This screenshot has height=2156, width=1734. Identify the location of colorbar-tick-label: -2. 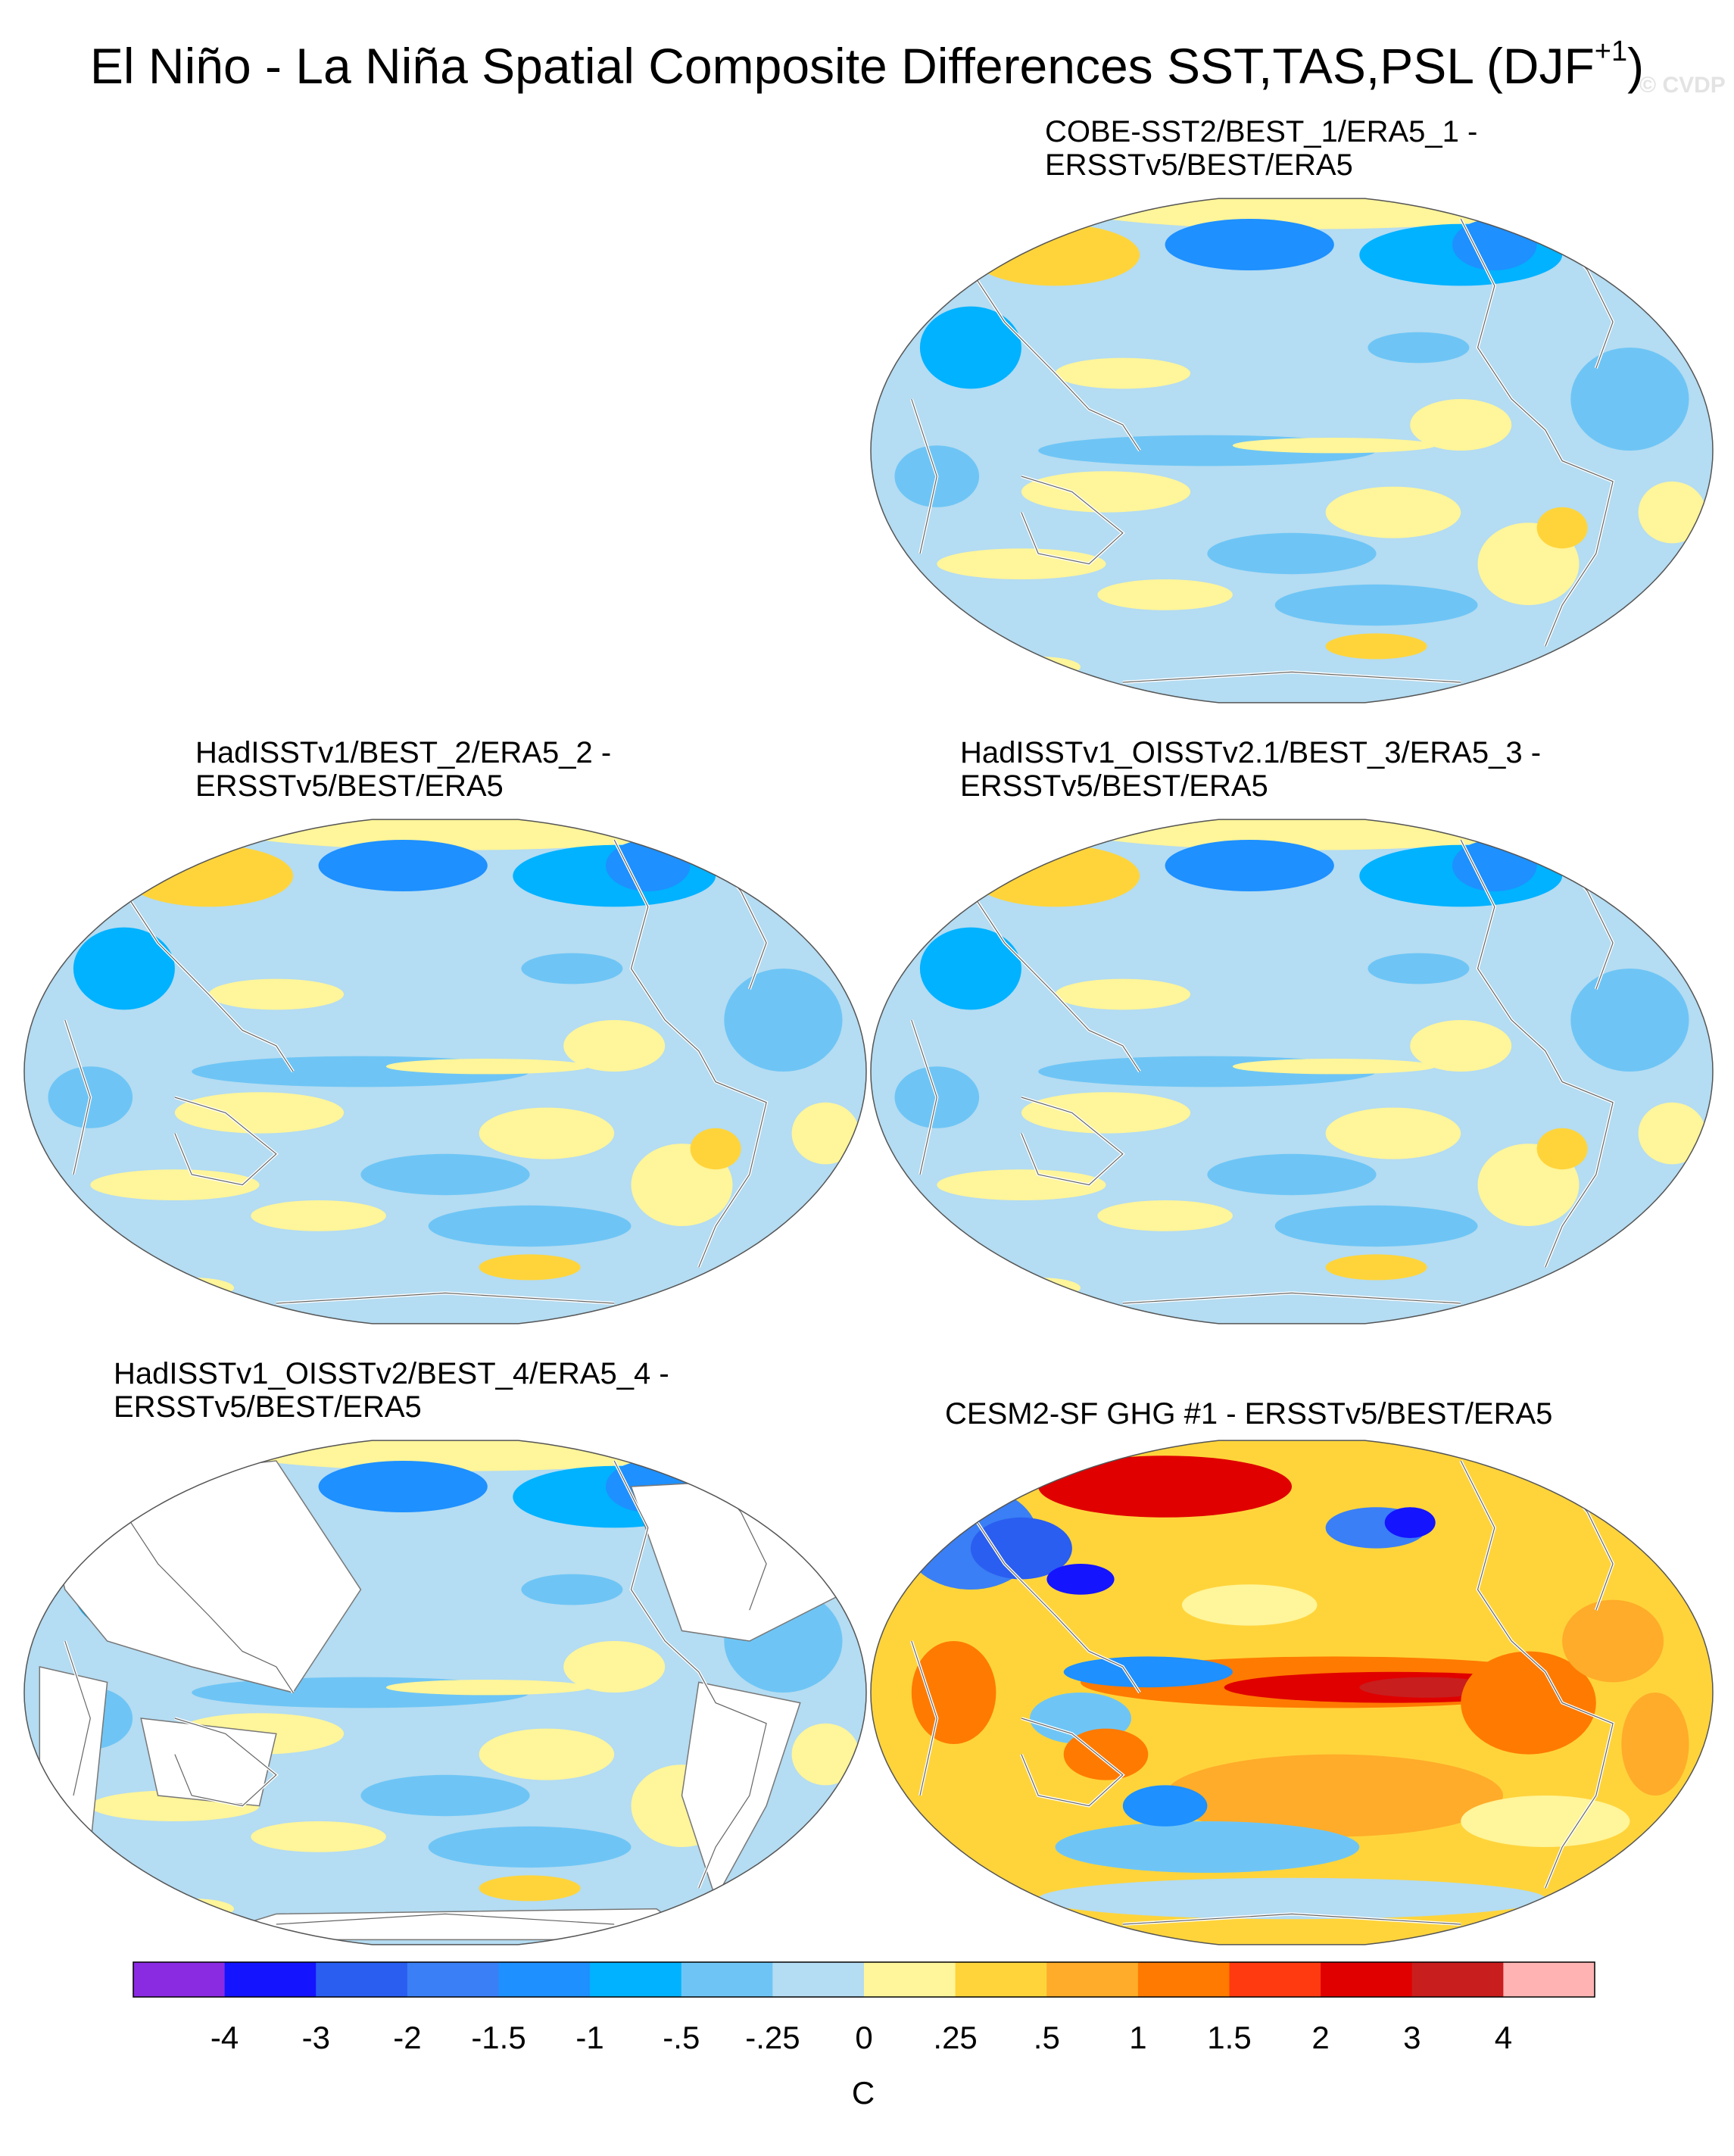
(407, 2037).